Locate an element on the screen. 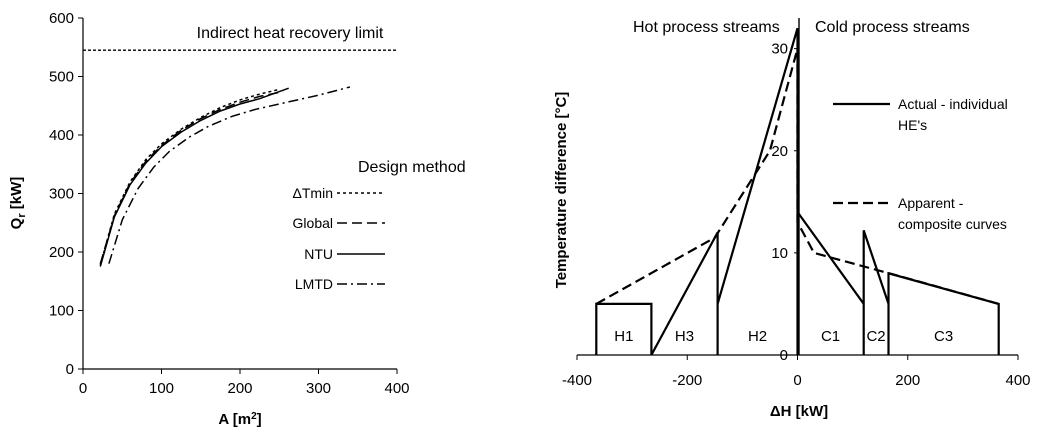  legend-label-4: LMTD is located at coordinates (314, 284).